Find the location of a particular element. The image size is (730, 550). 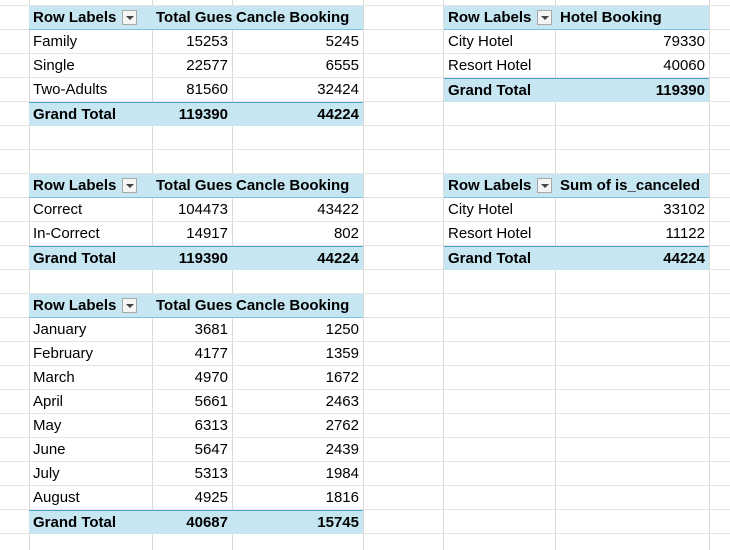

value-cell: 79330 is located at coordinates (632, 42).